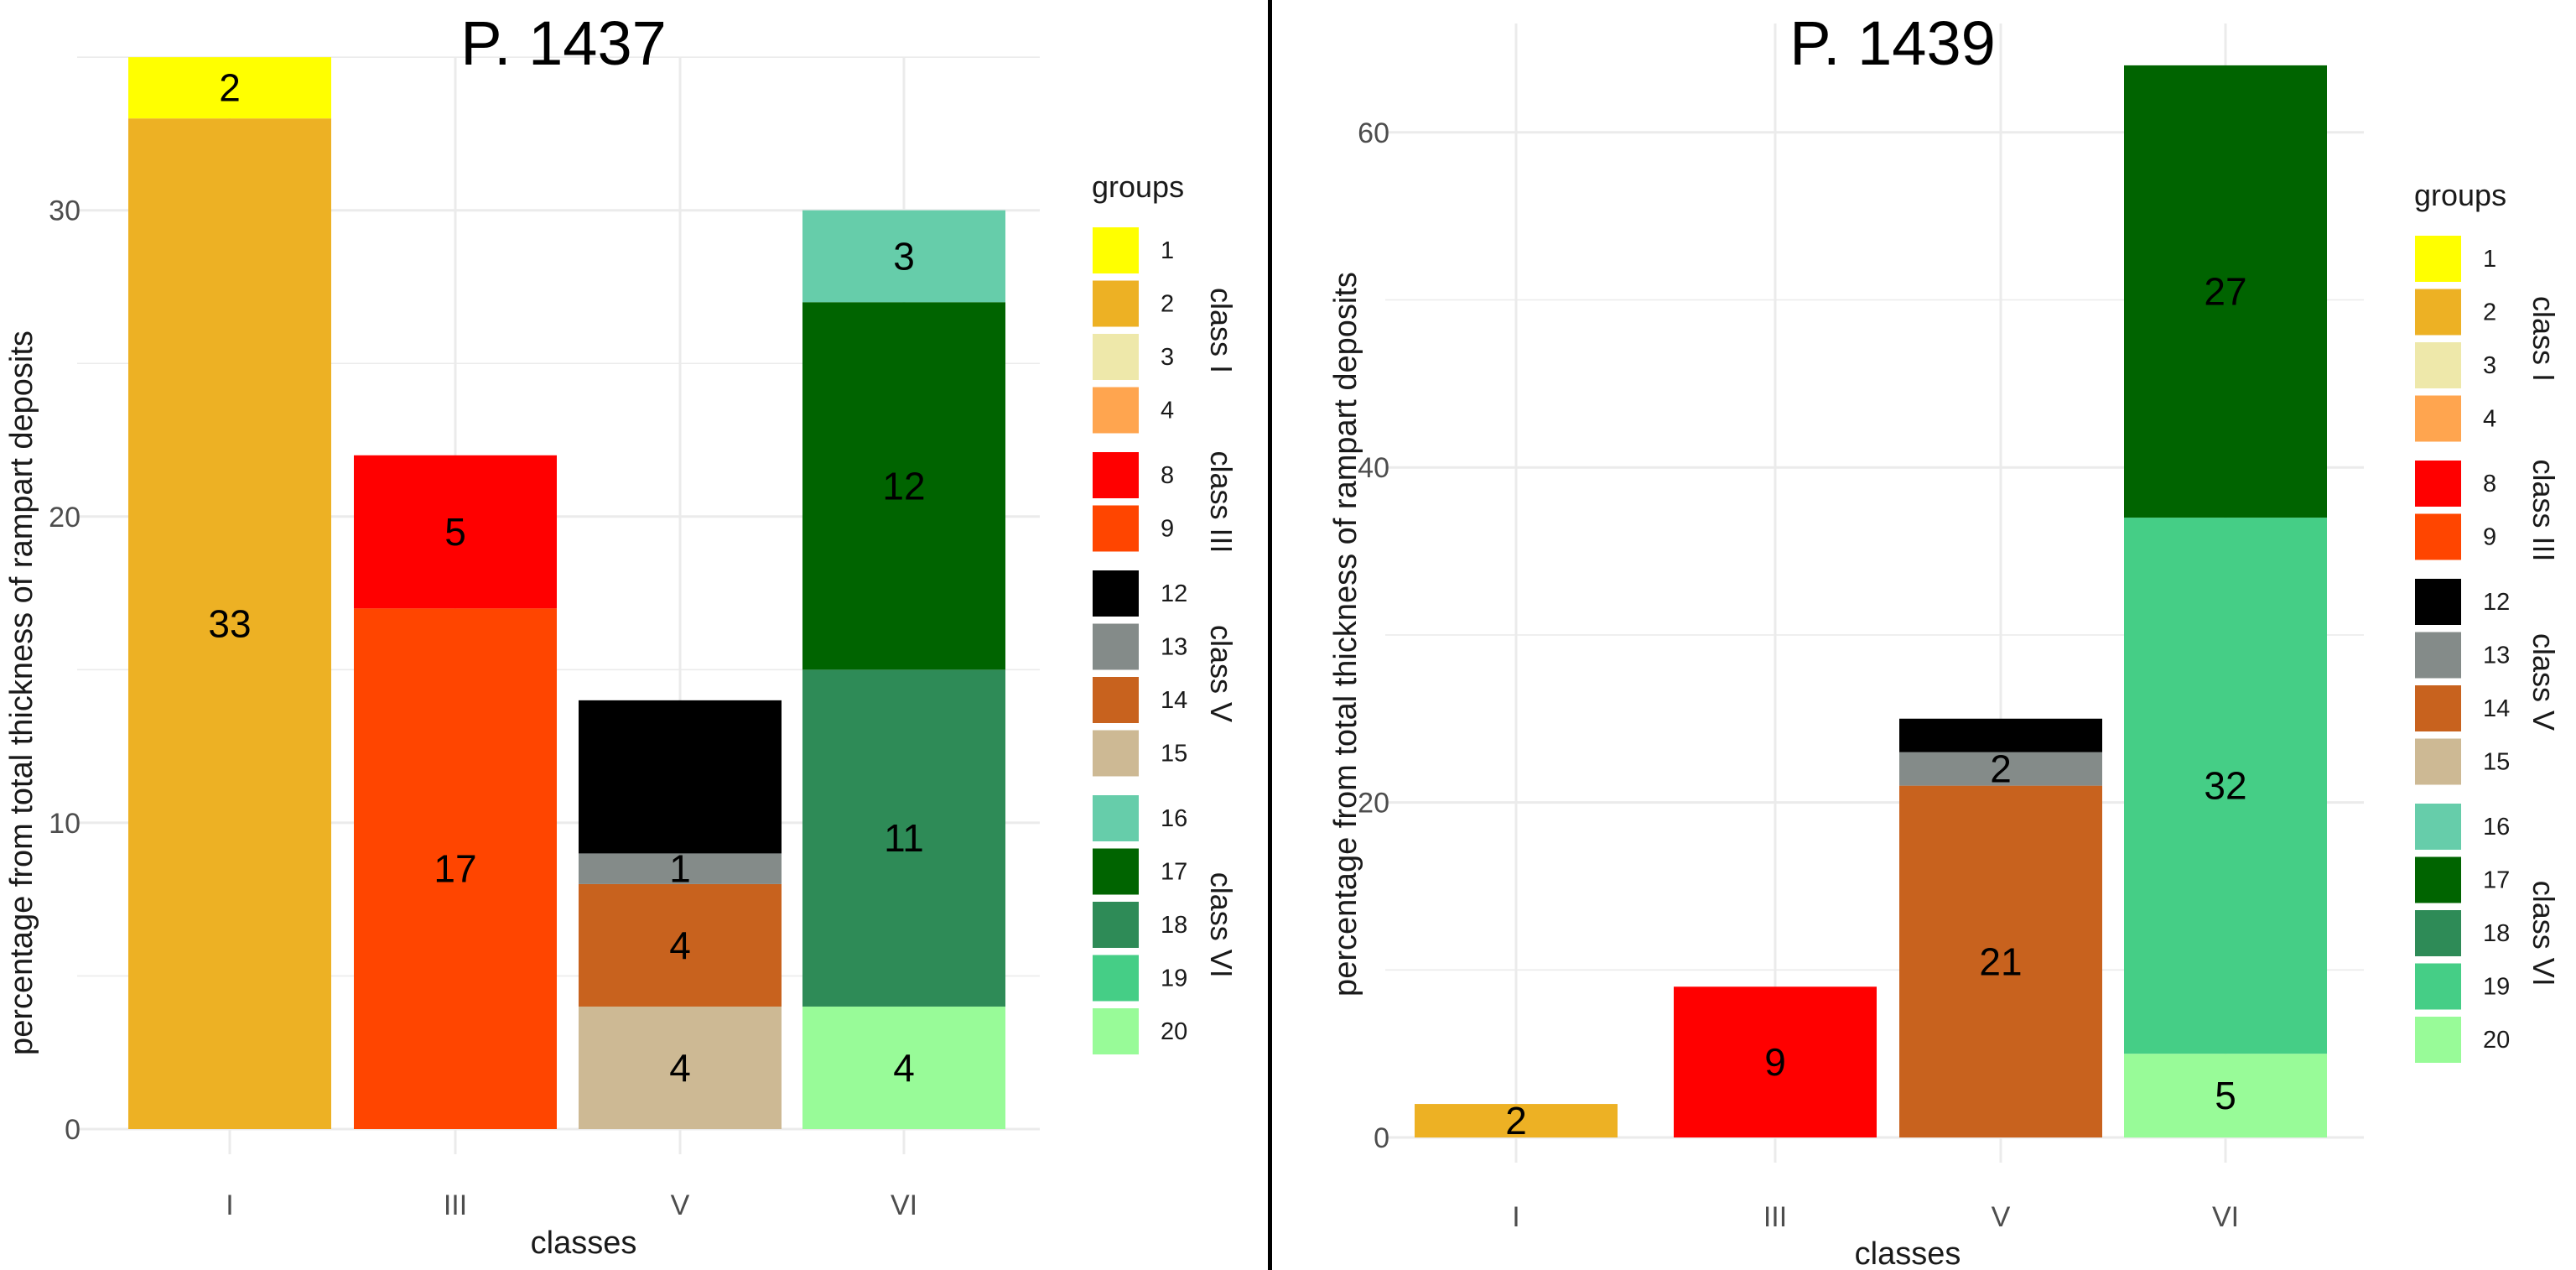 The image size is (2576, 1270). What do you see at coordinates (64, 211) in the screenshot?
I see `y-tick-label: 30` at bounding box center [64, 211].